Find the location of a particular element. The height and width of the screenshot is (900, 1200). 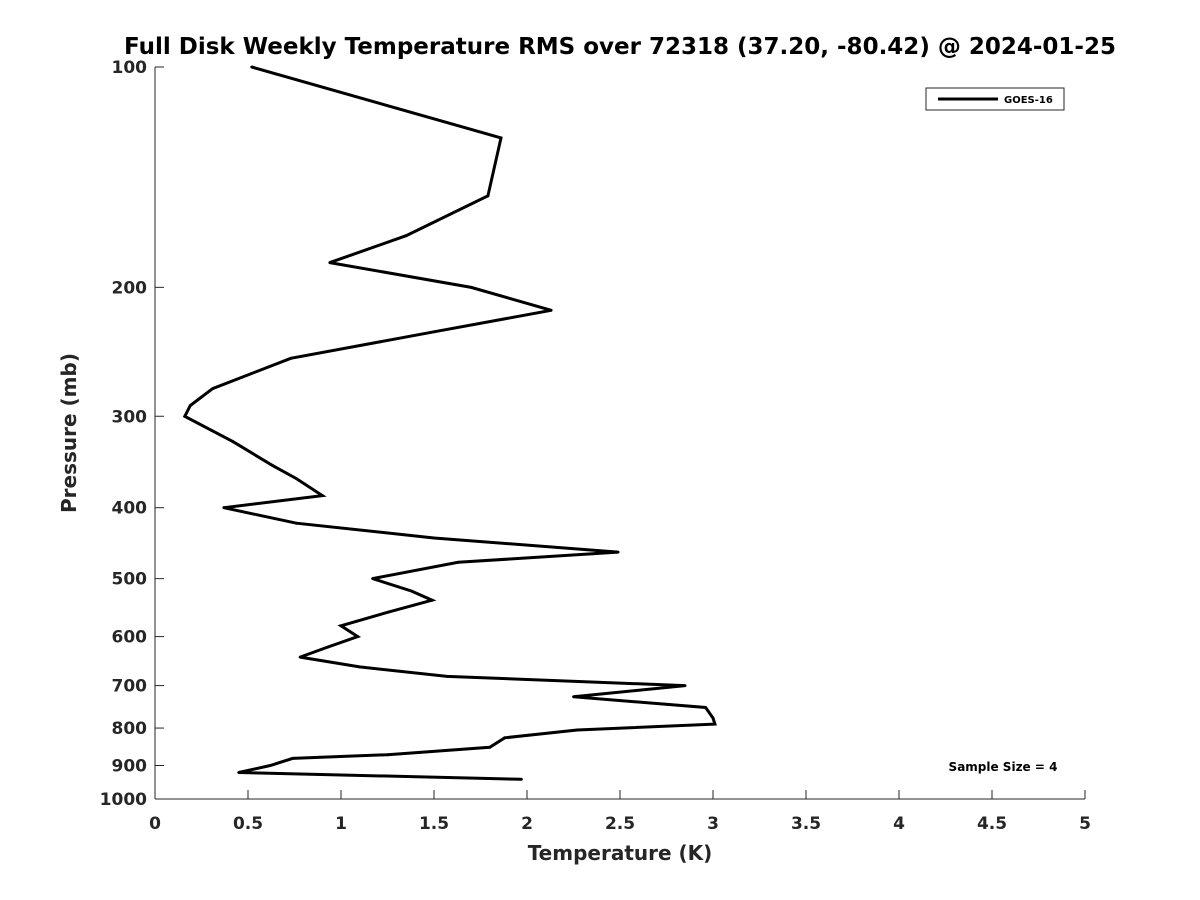

x-tick-label: 1.5 is located at coordinates (434, 824).